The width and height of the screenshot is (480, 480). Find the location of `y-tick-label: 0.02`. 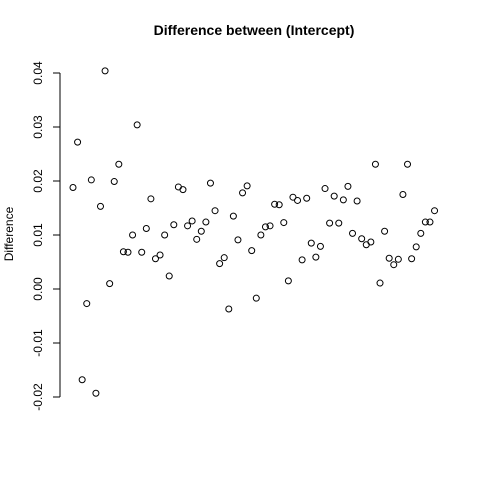

y-tick-label: 0.02 is located at coordinates (38, 181).